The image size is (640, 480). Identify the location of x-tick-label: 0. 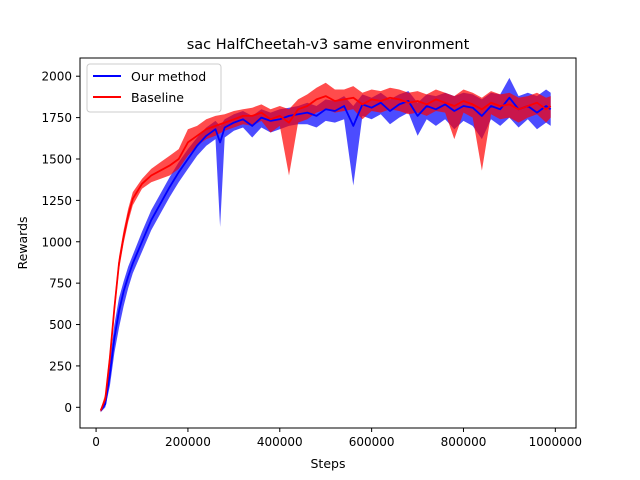
(96, 442).